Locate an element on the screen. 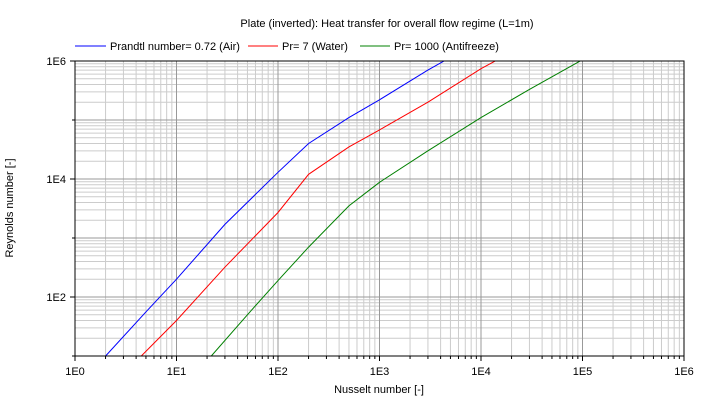 This screenshot has width=708, height=406. x-tick-label: 1E1 is located at coordinates (177, 372).